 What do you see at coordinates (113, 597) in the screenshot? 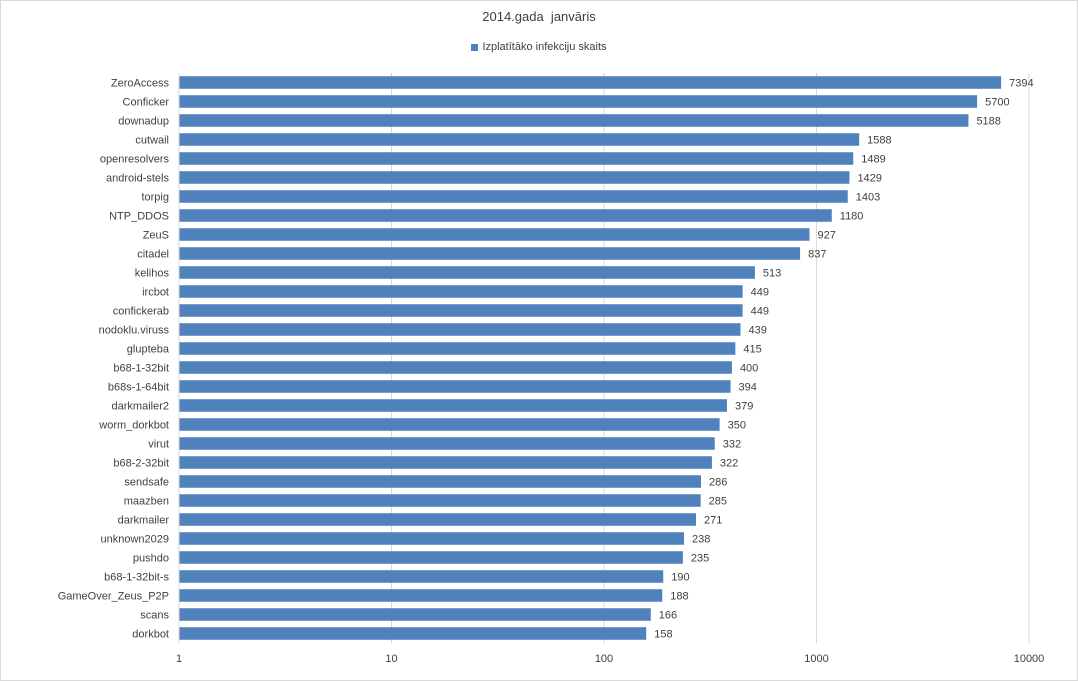
I see `category-label: GameOver_Zeus_P2P` at bounding box center [113, 597].